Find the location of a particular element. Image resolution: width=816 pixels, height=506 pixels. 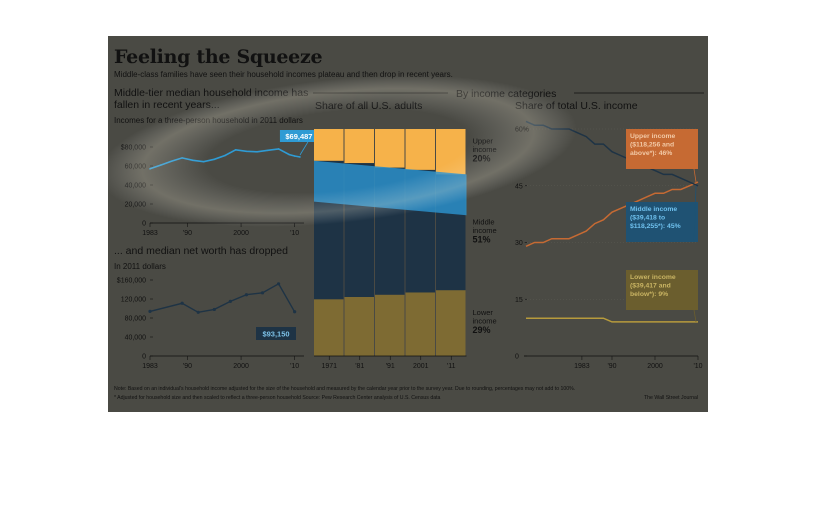

income-ytick-label: 20,000 is located at coordinates (136, 205).